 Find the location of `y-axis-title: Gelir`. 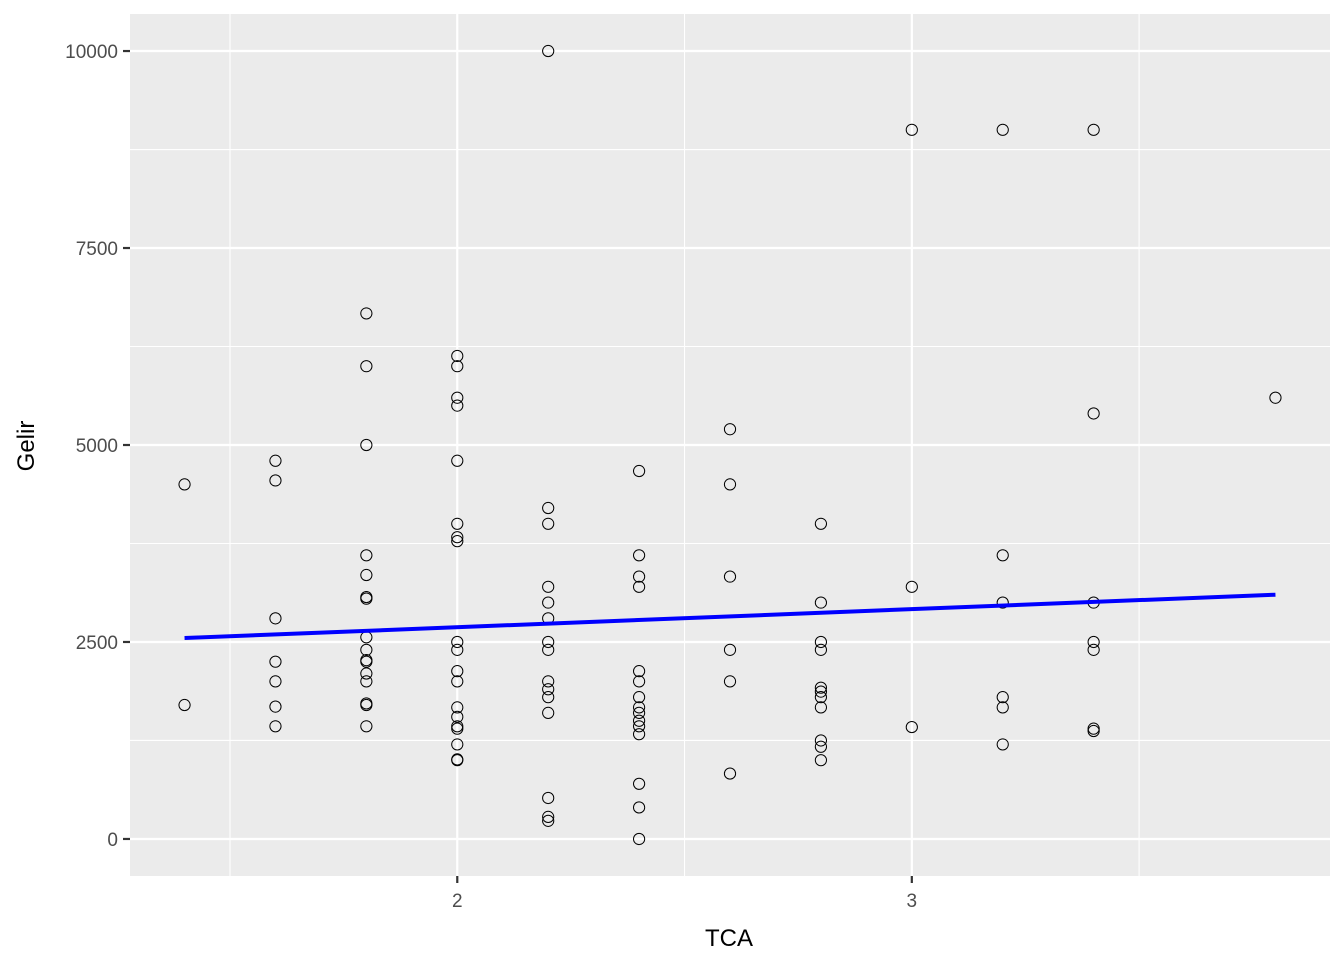

y-axis-title: Gelir is located at coordinates (26, 446).